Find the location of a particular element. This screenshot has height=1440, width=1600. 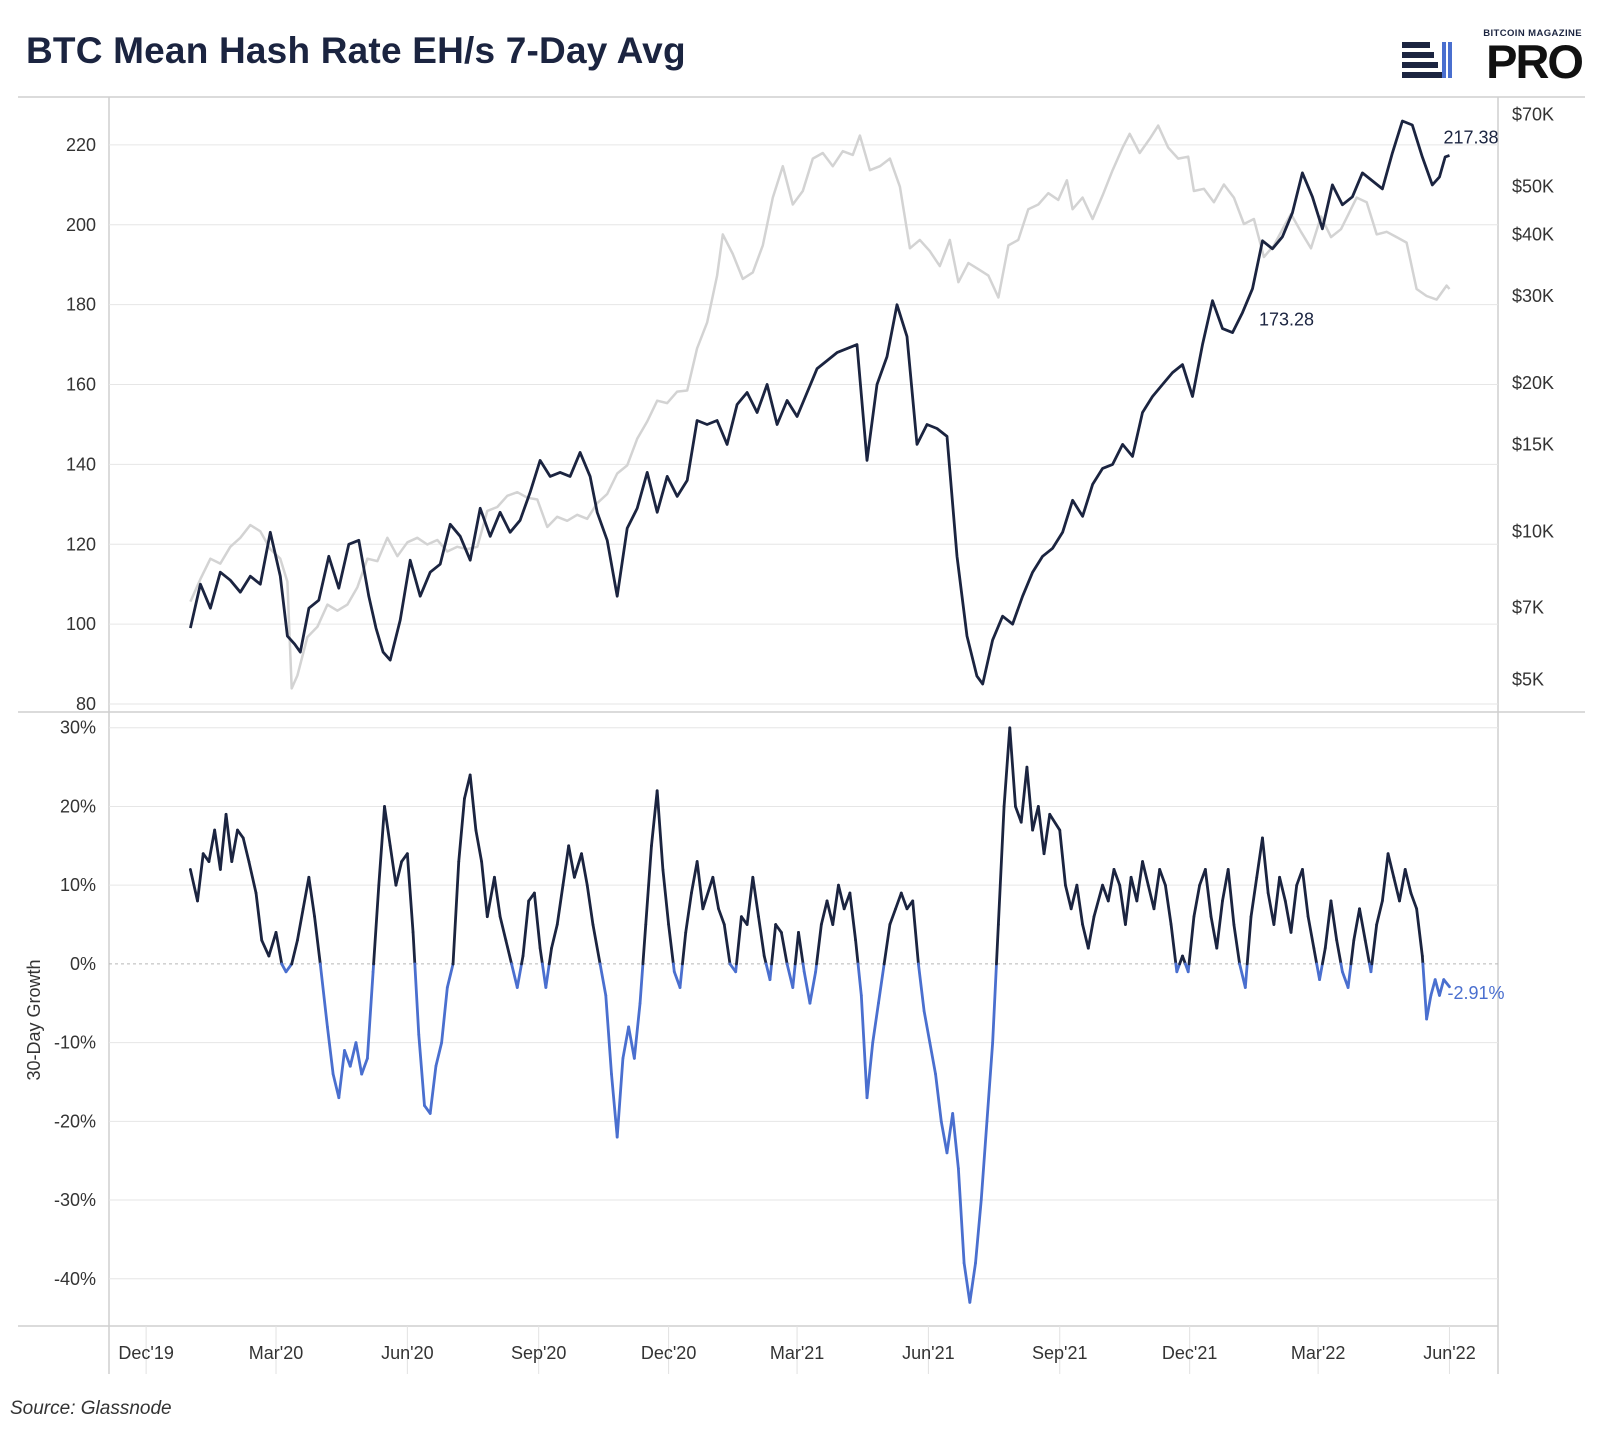

x-tick-label: Mar'21 is located at coordinates (797, 1353).